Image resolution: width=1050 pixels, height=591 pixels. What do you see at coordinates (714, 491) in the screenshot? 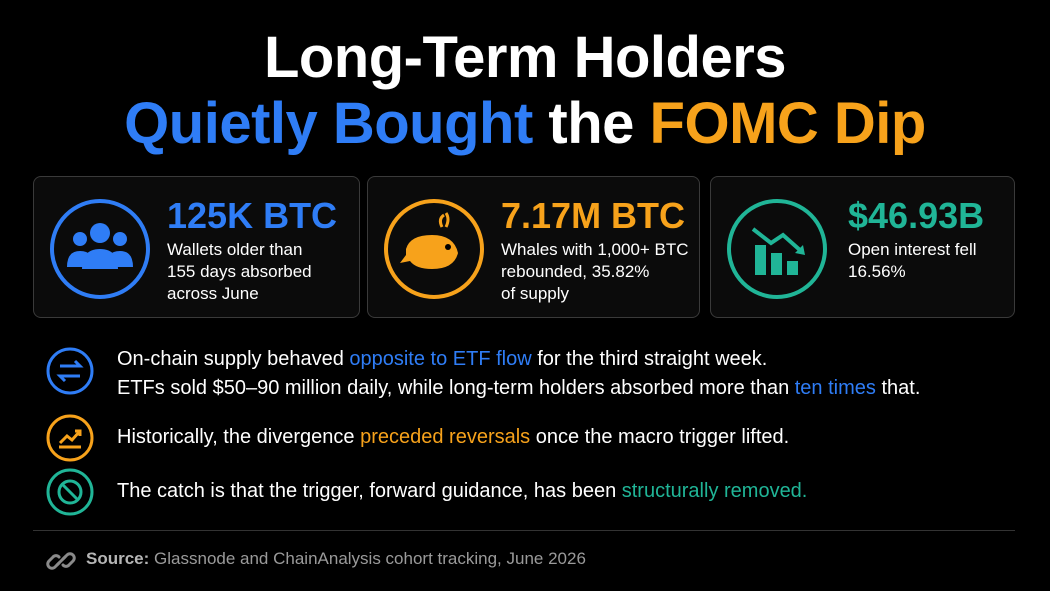
I see `highlight: structurally removed.` at bounding box center [714, 491].